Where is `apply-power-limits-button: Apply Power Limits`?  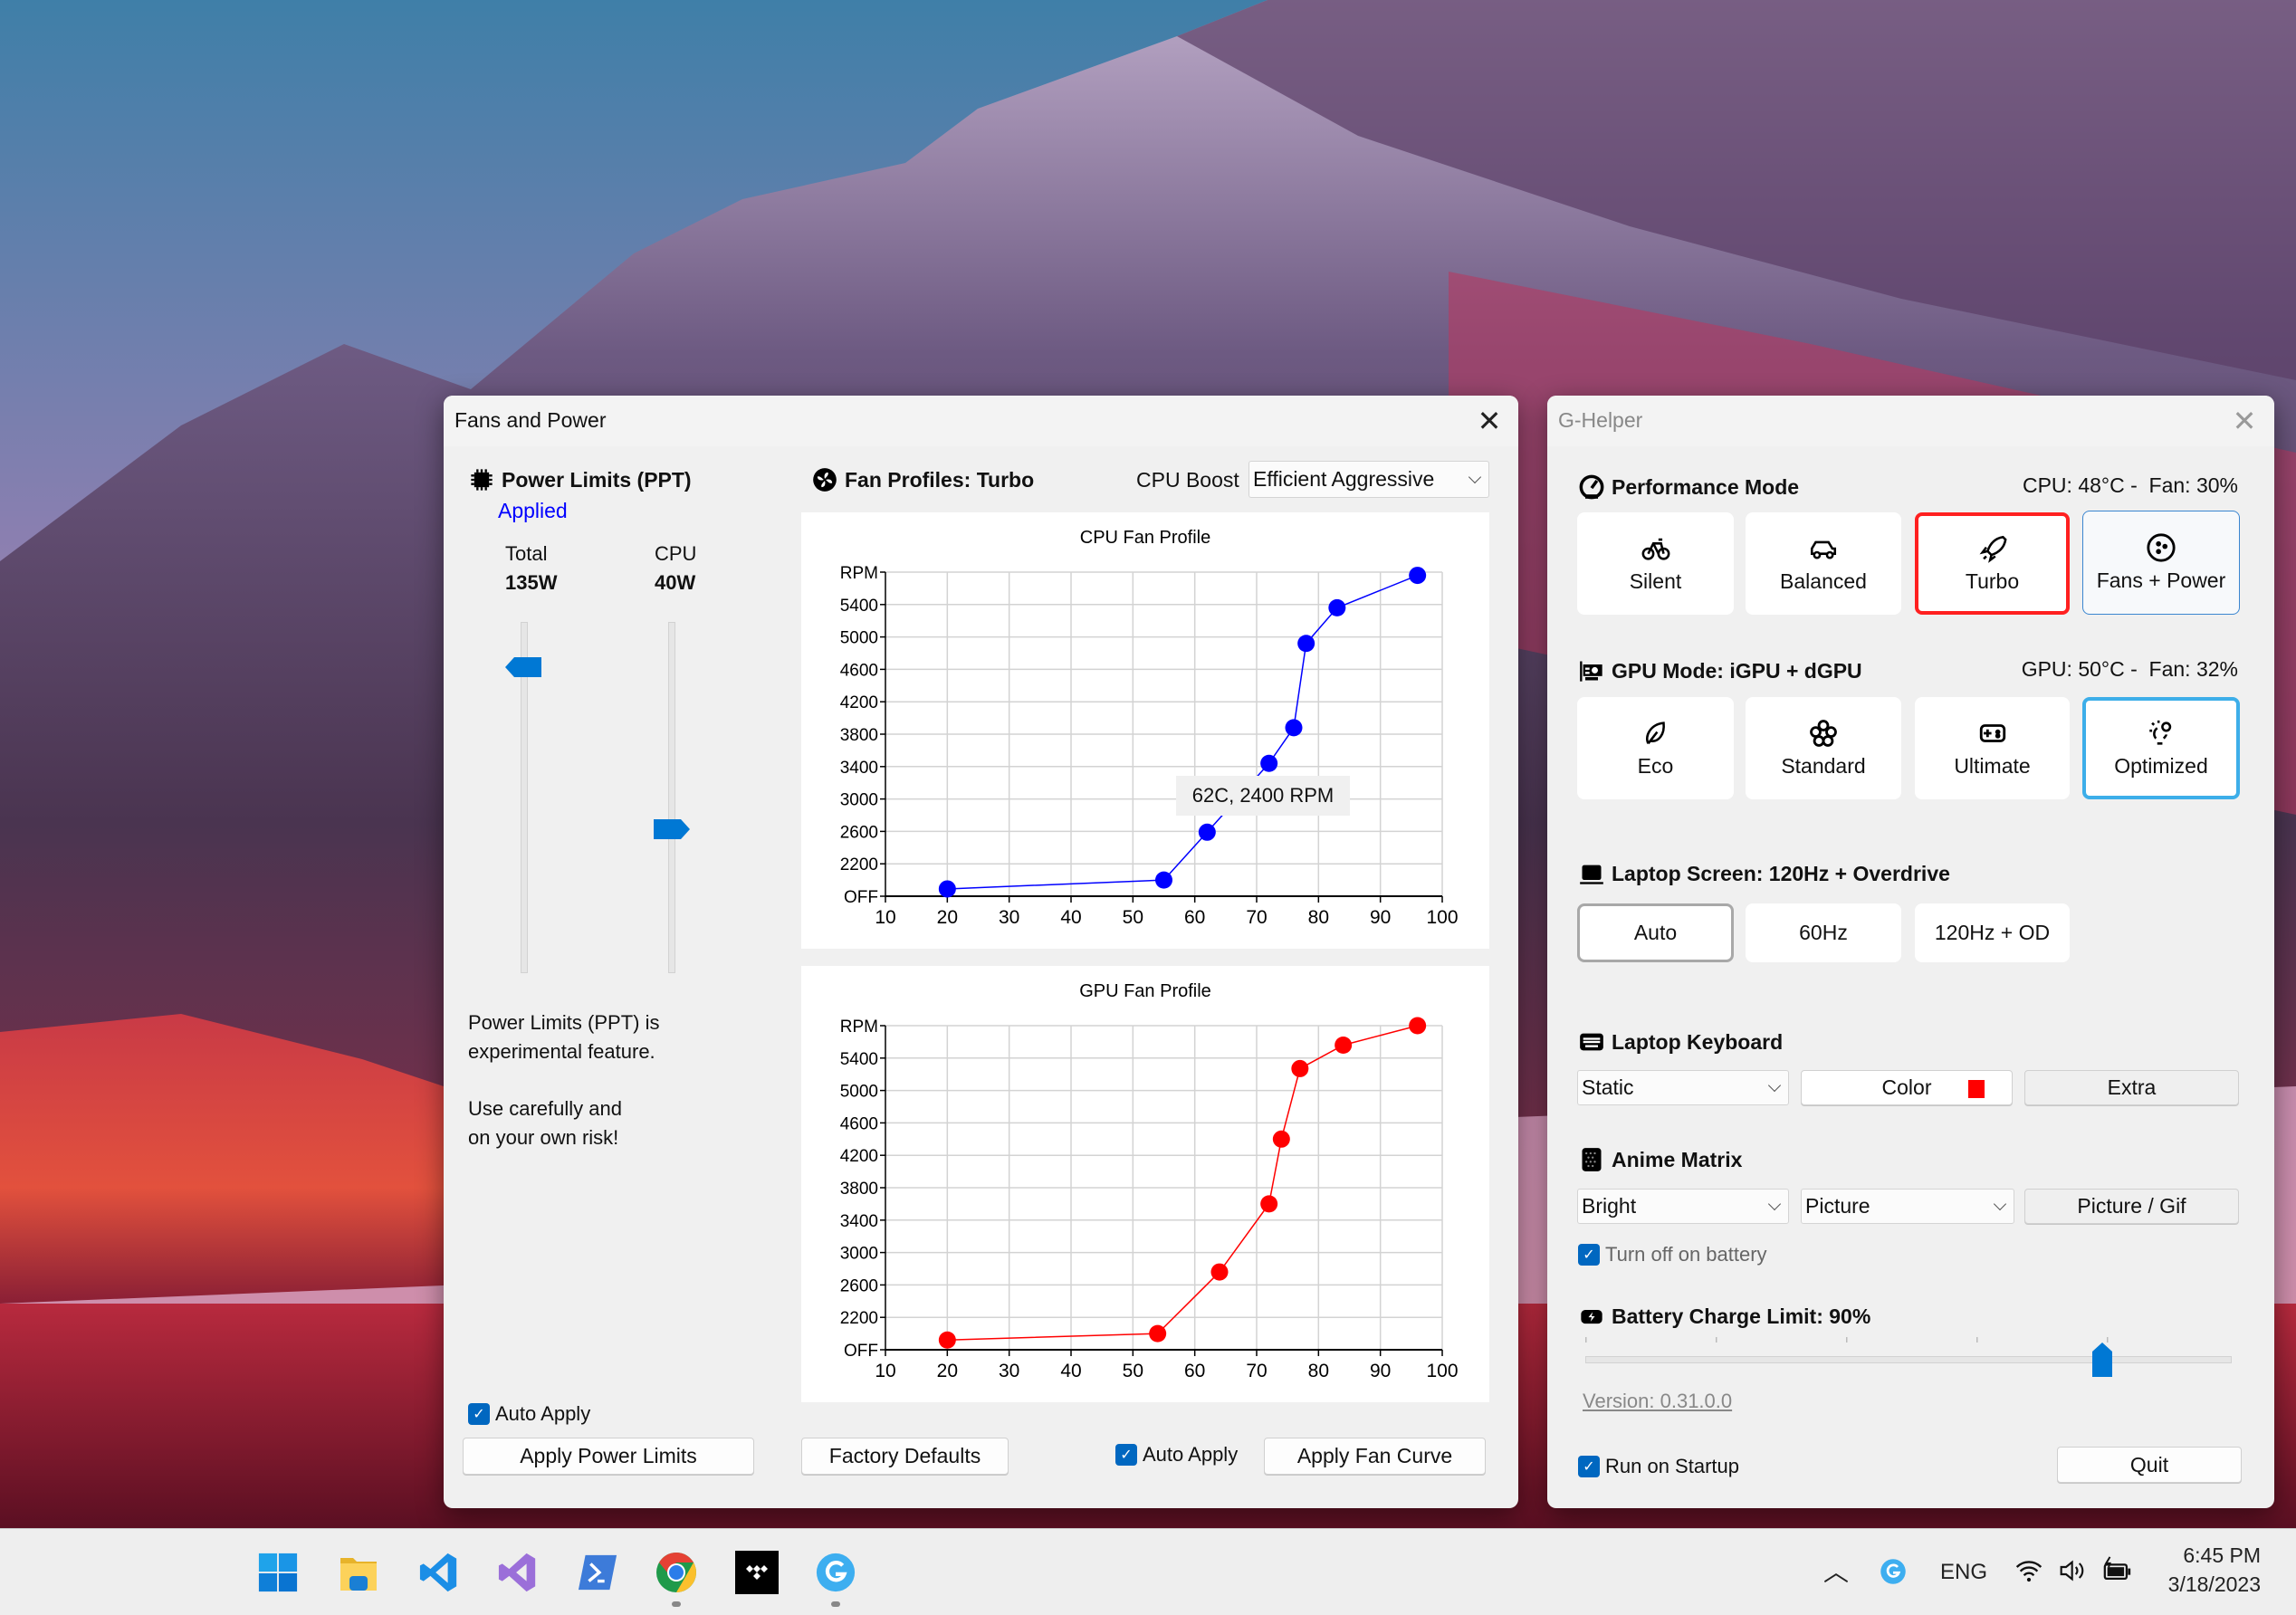
apply-power-limits-button: Apply Power Limits is located at coordinates (608, 1456).